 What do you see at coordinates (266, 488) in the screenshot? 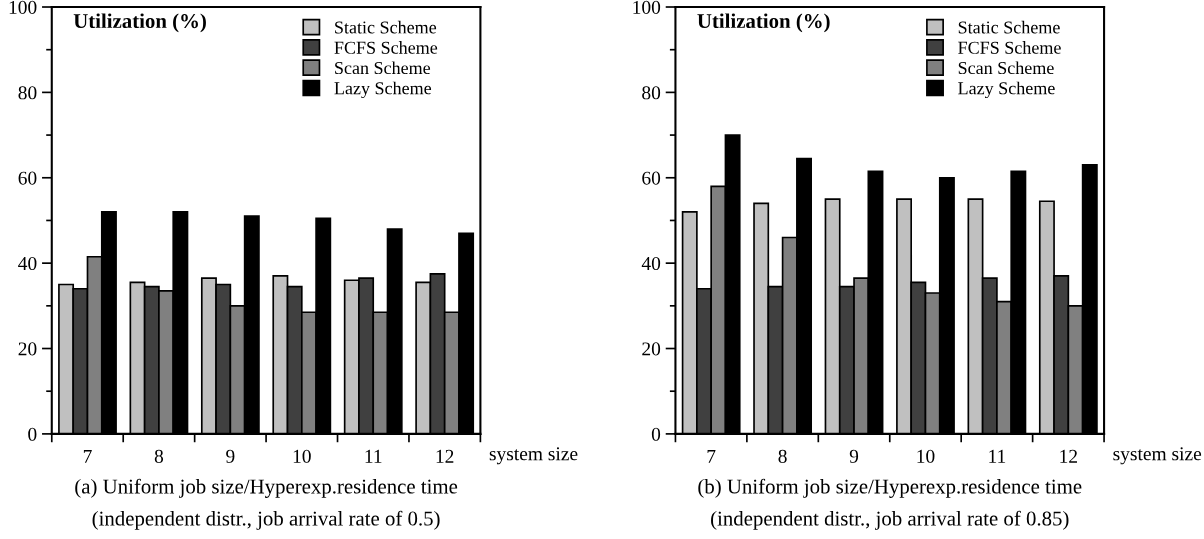
I see `text: (a) Uniform job size/Hyperexp.residence time` at bounding box center [266, 488].